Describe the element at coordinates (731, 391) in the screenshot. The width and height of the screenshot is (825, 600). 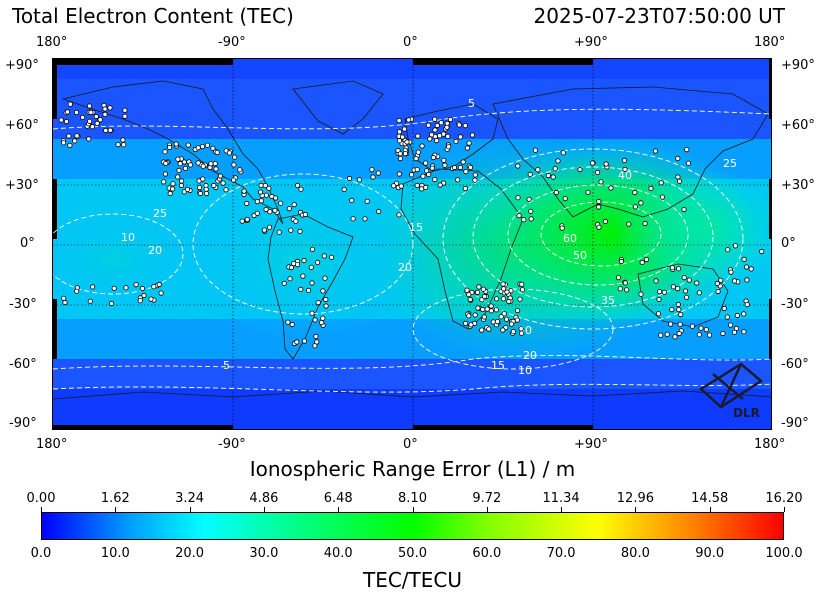
I see `dlr-logo: DLR` at that location.